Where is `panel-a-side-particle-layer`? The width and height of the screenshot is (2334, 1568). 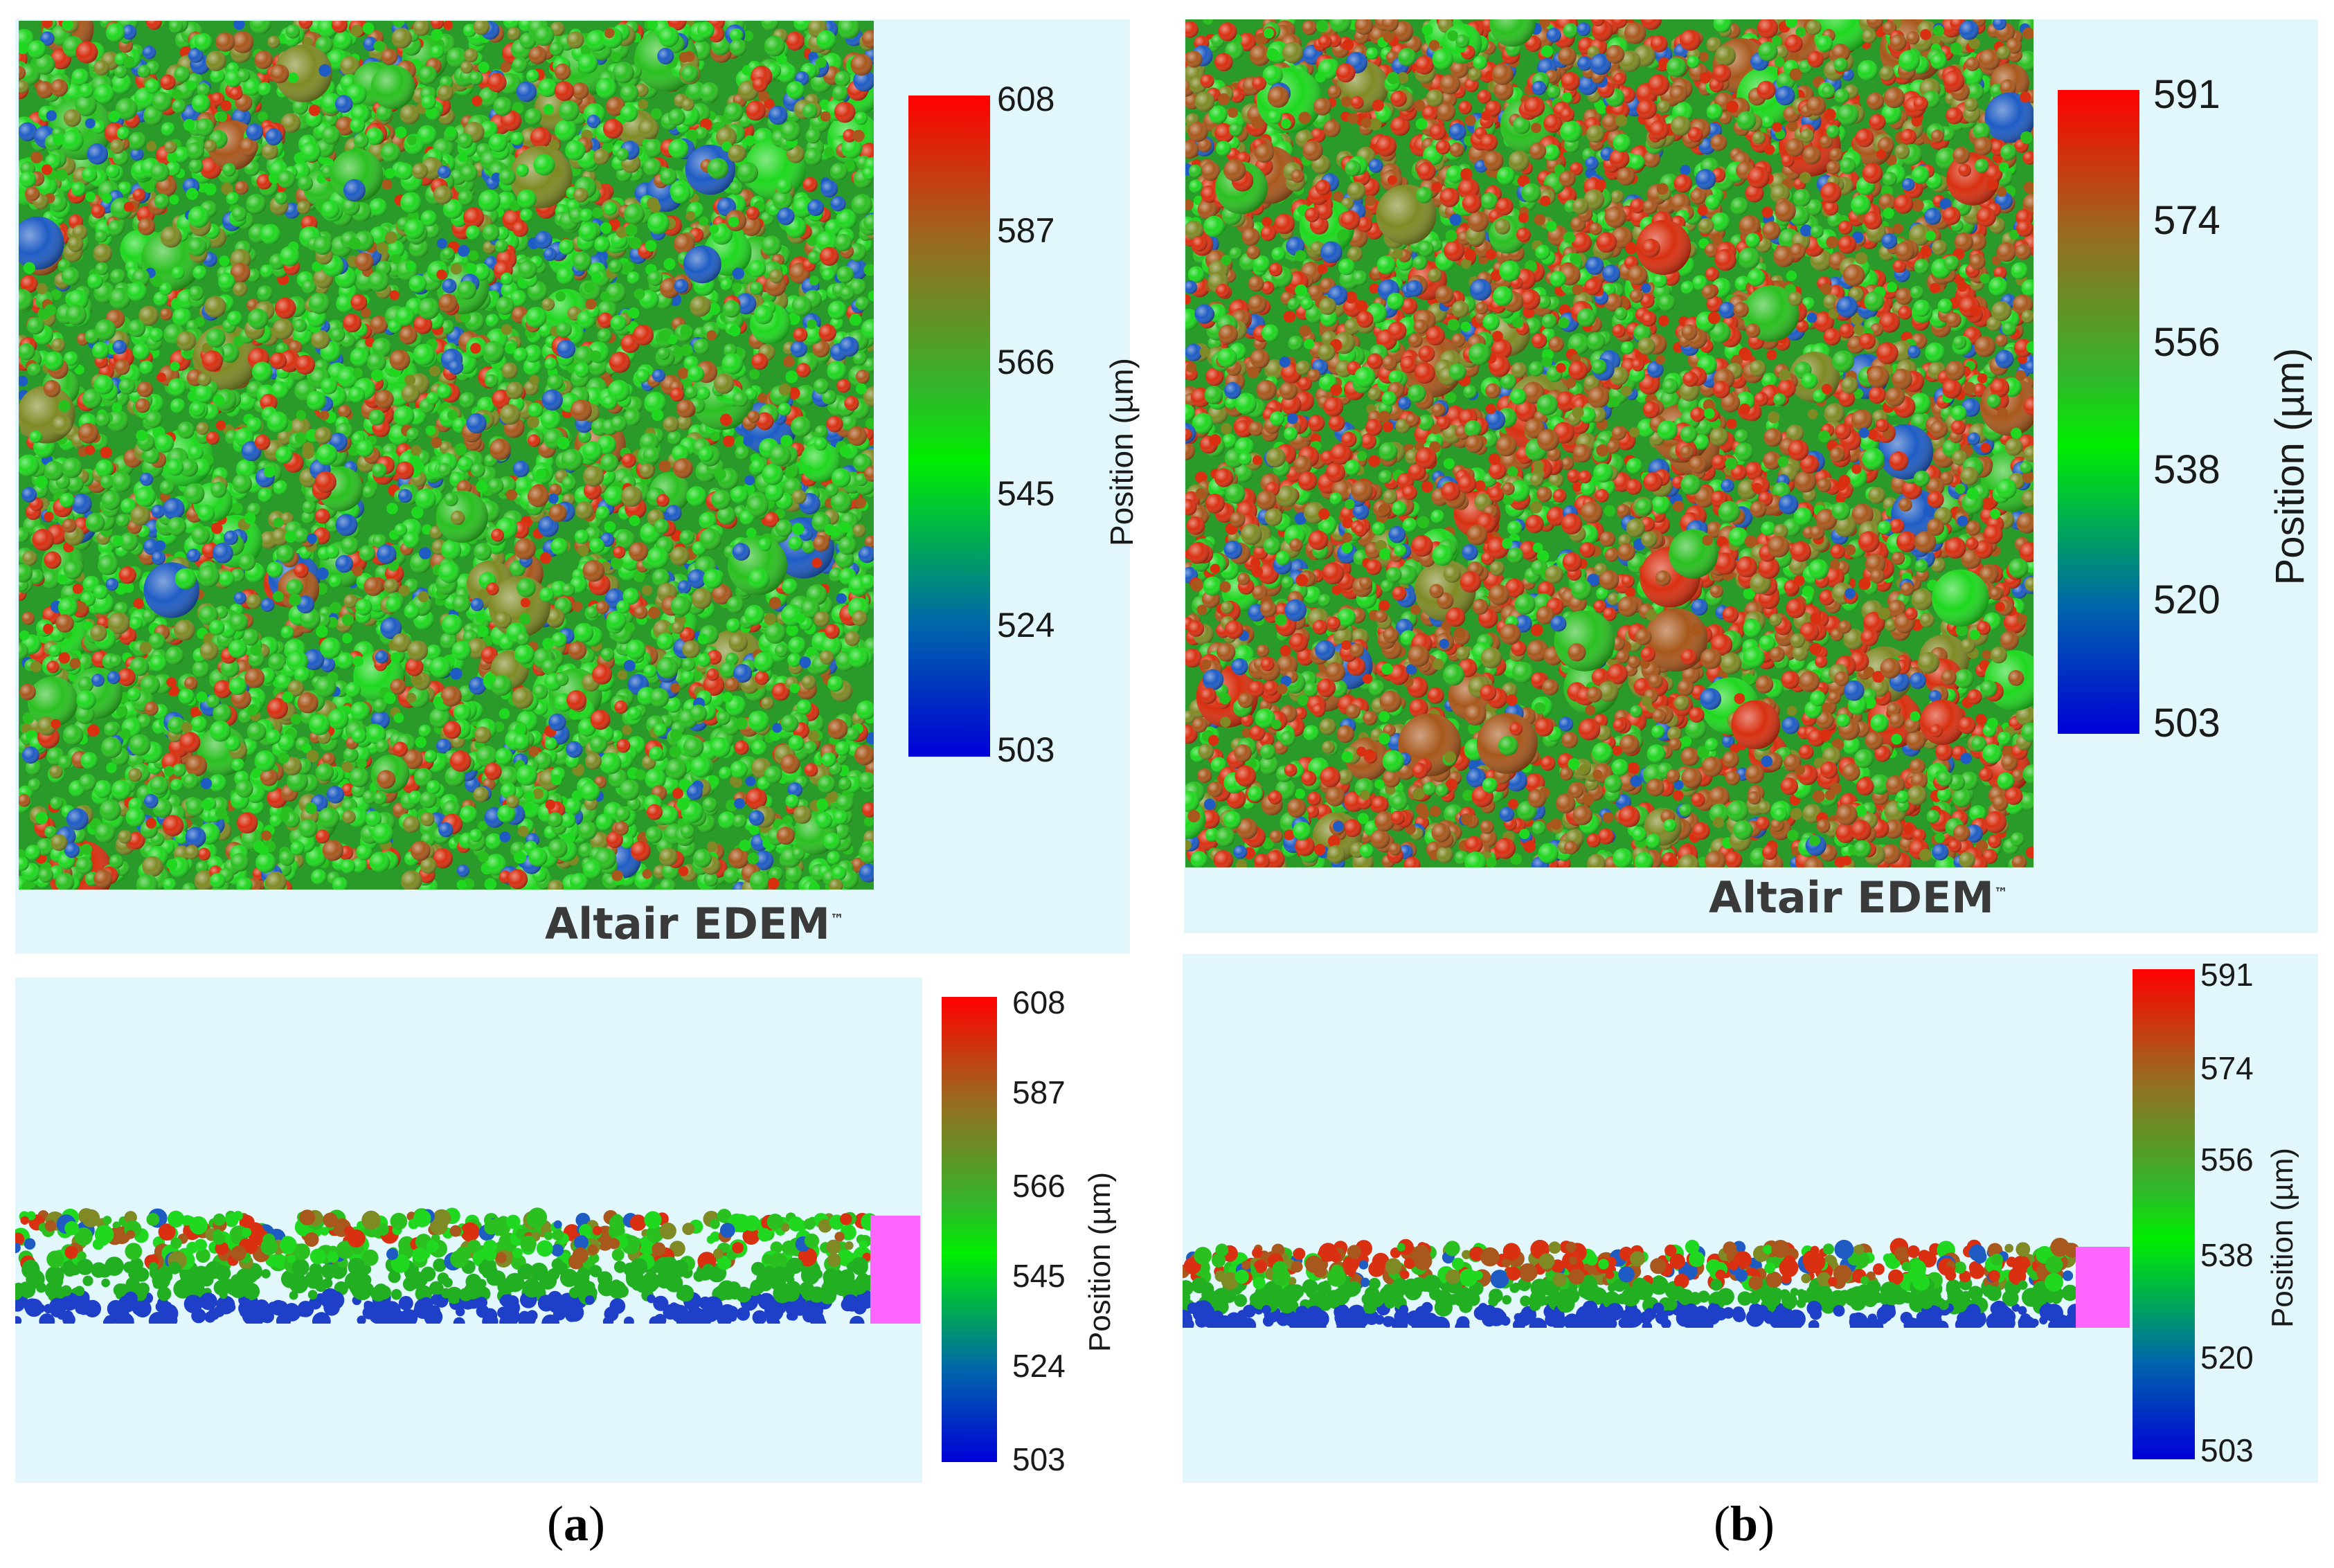
panel-a-side-particle-layer is located at coordinates (467, 1265).